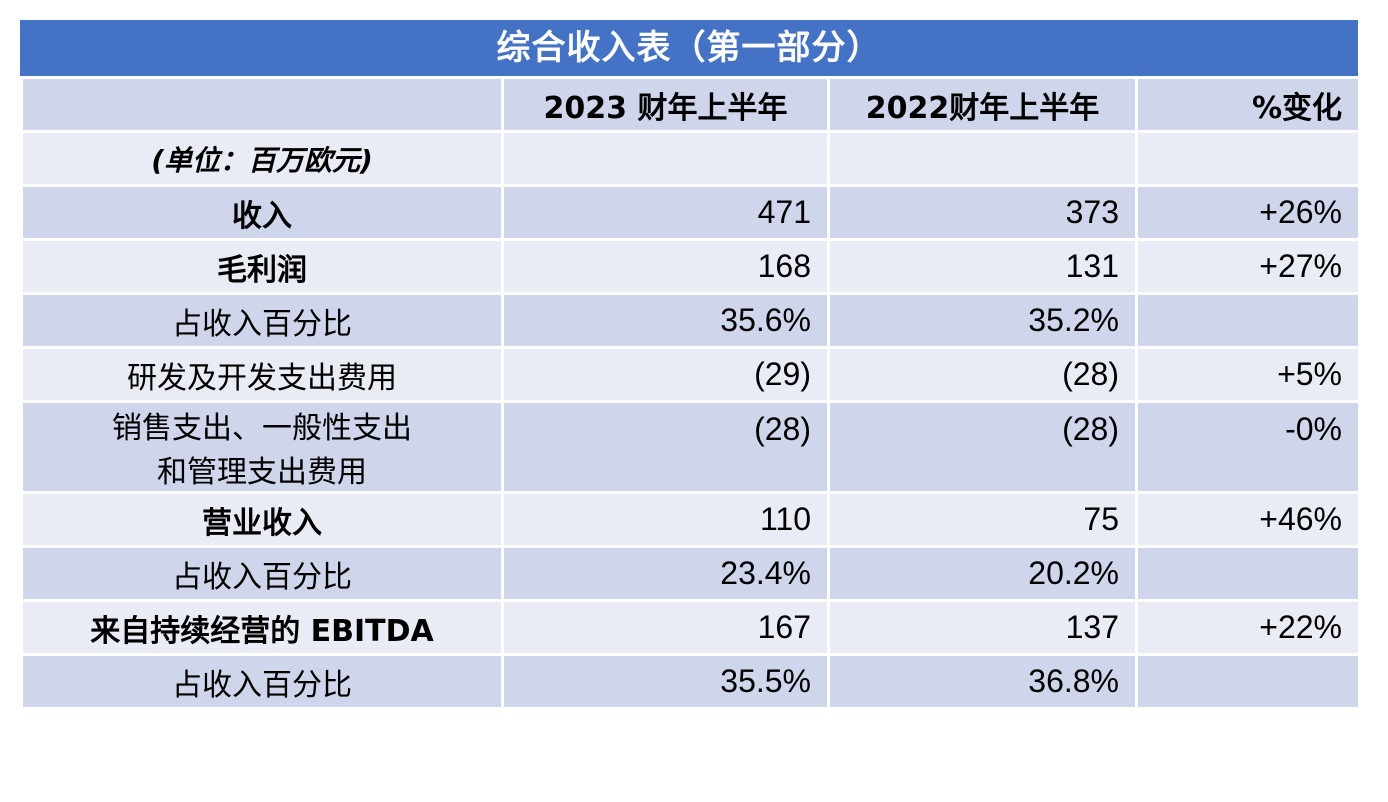  I want to click on unit-label: (单位：百万欧元), so click(262, 158).